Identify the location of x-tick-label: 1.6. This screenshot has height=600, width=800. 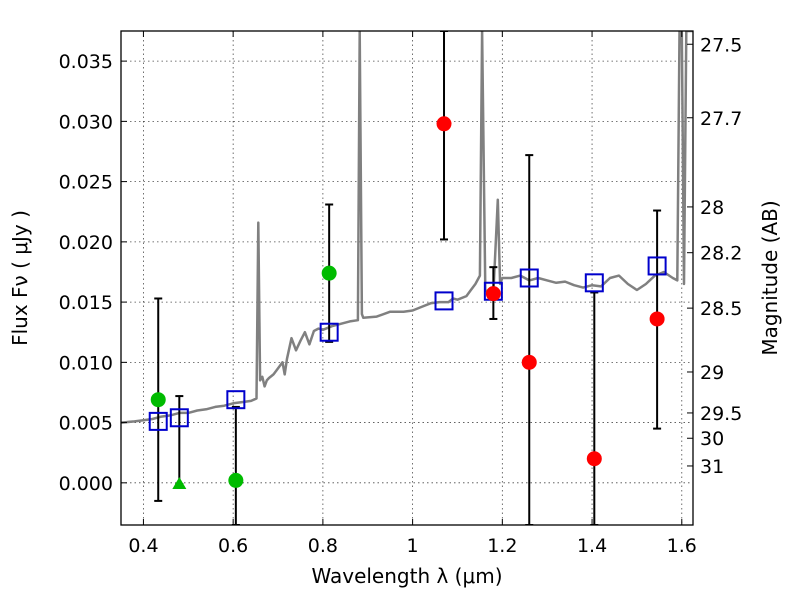
(682, 546).